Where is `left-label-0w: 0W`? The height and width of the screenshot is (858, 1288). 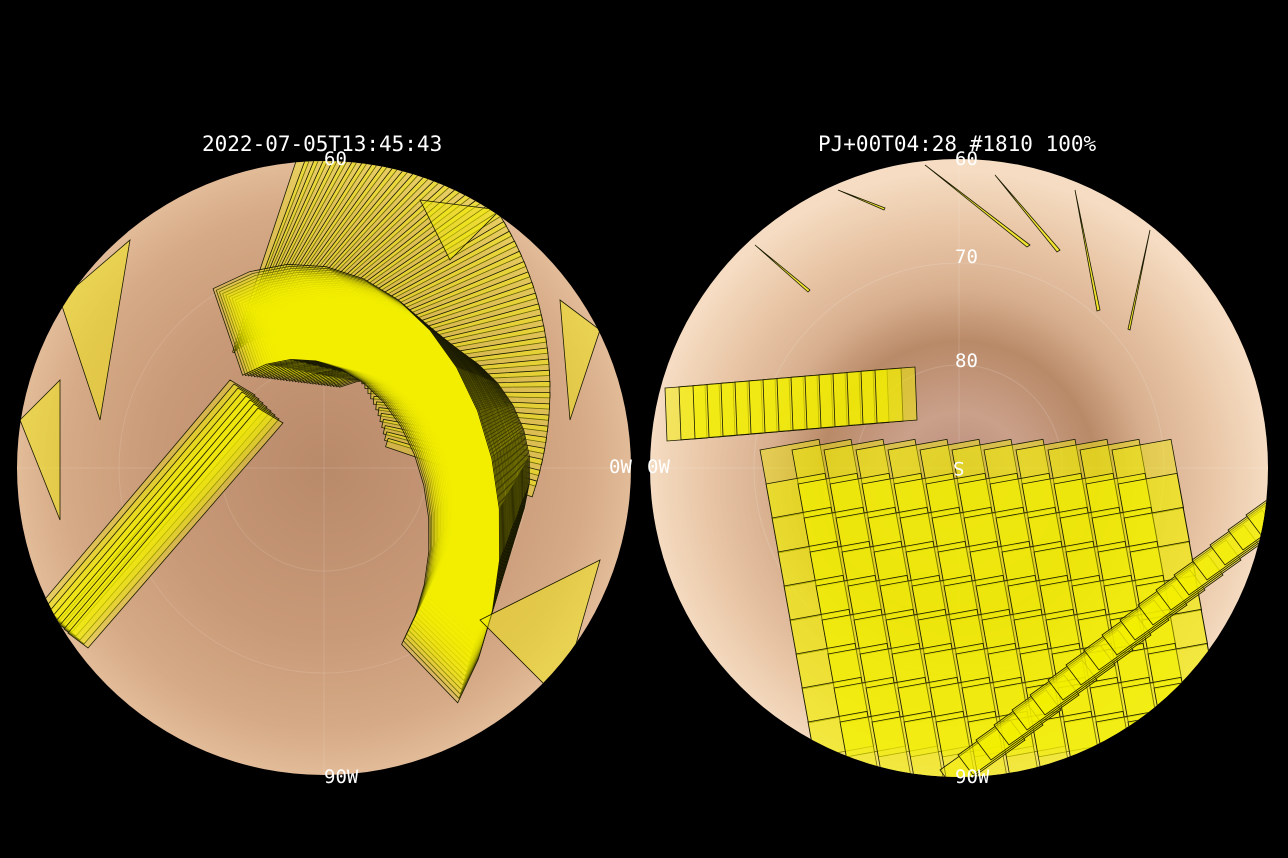 left-label-0w: 0W is located at coordinates (620, 467).